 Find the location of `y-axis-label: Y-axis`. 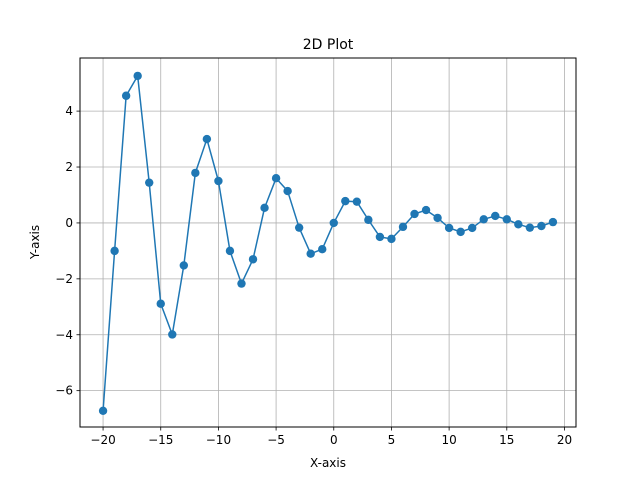

y-axis-label: Y-axis is located at coordinates (35, 242).